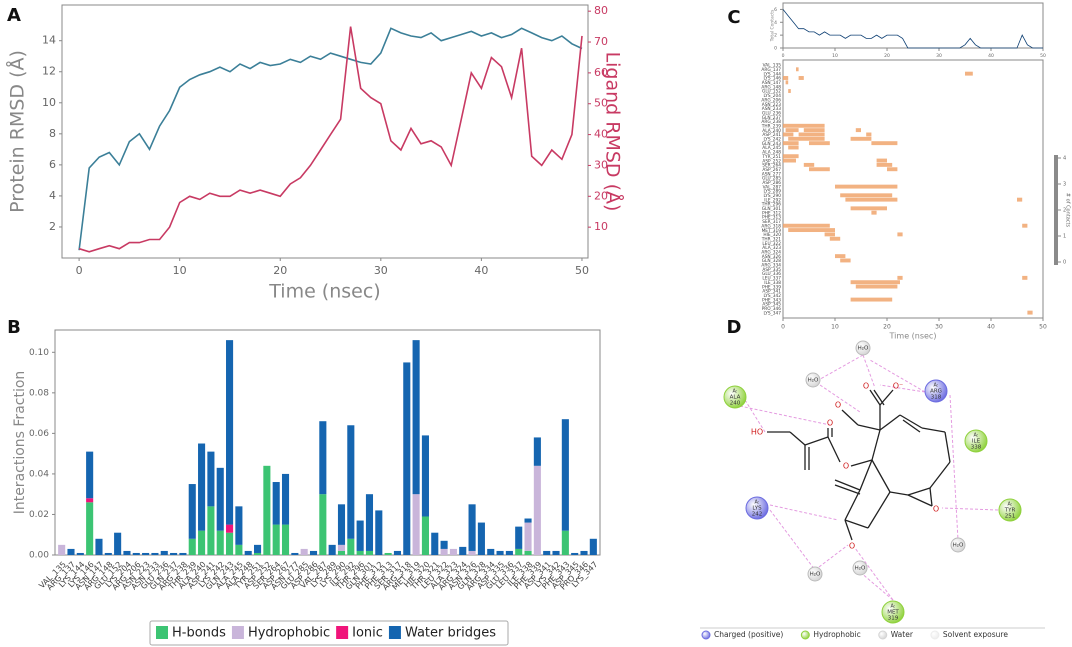  I want to click on x-tick-label: 20, so click(887, 326).